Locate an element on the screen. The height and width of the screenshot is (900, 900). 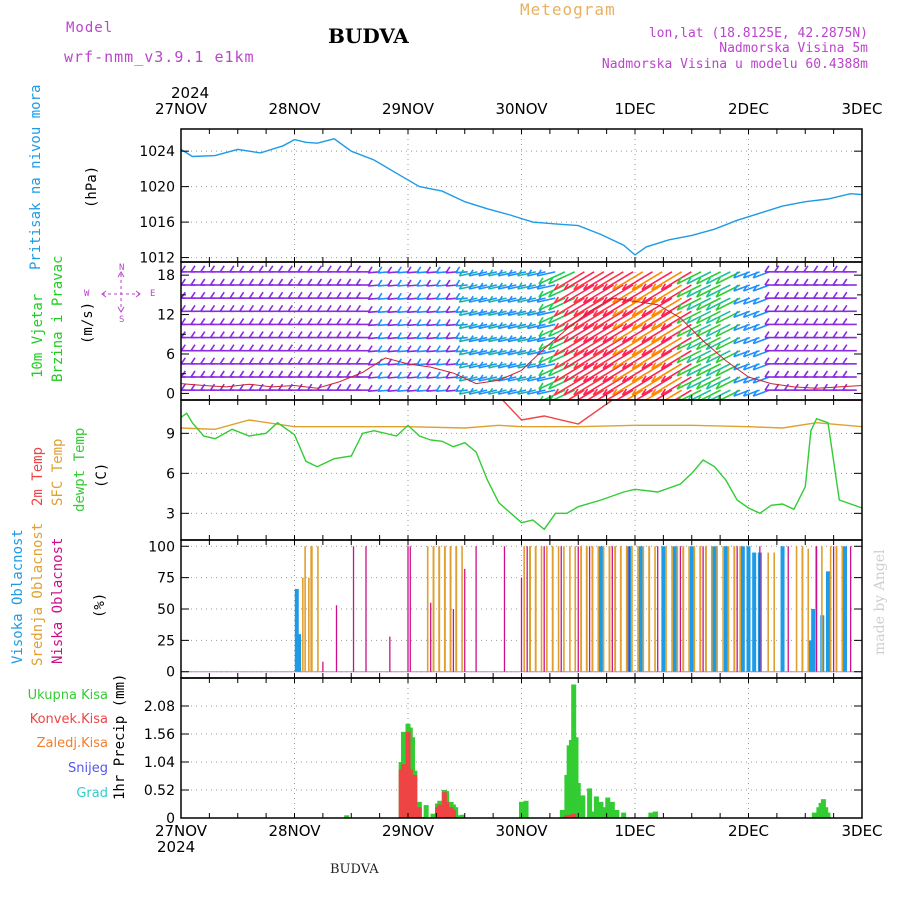
dewpt-ylabel: dewpt Temp is located at coordinates (80, 469).